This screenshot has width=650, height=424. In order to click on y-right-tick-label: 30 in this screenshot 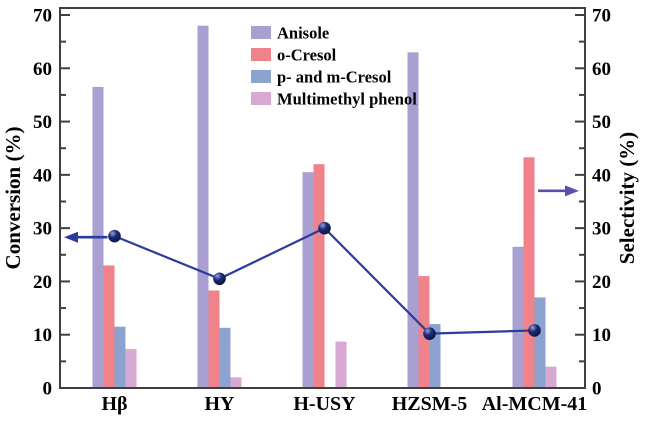, I will do `click(601, 229)`.